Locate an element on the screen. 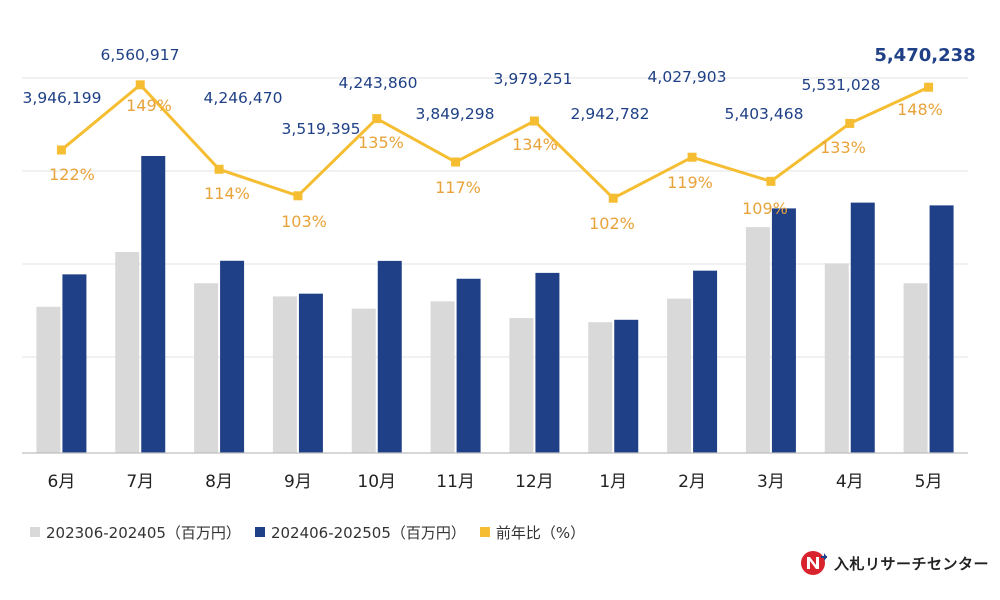 This screenshot has width=1000, height=600. x-tick-label: 4月 is located at coordinates (850, 482).